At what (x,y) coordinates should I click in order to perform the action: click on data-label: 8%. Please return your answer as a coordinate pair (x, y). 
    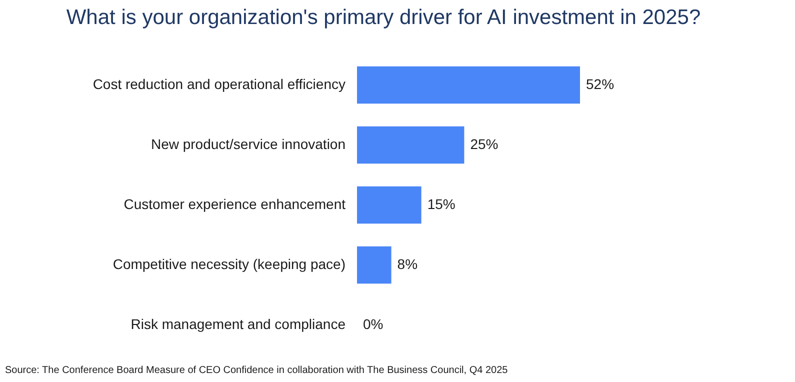
    Looking at the image, I should click on (407, 264).